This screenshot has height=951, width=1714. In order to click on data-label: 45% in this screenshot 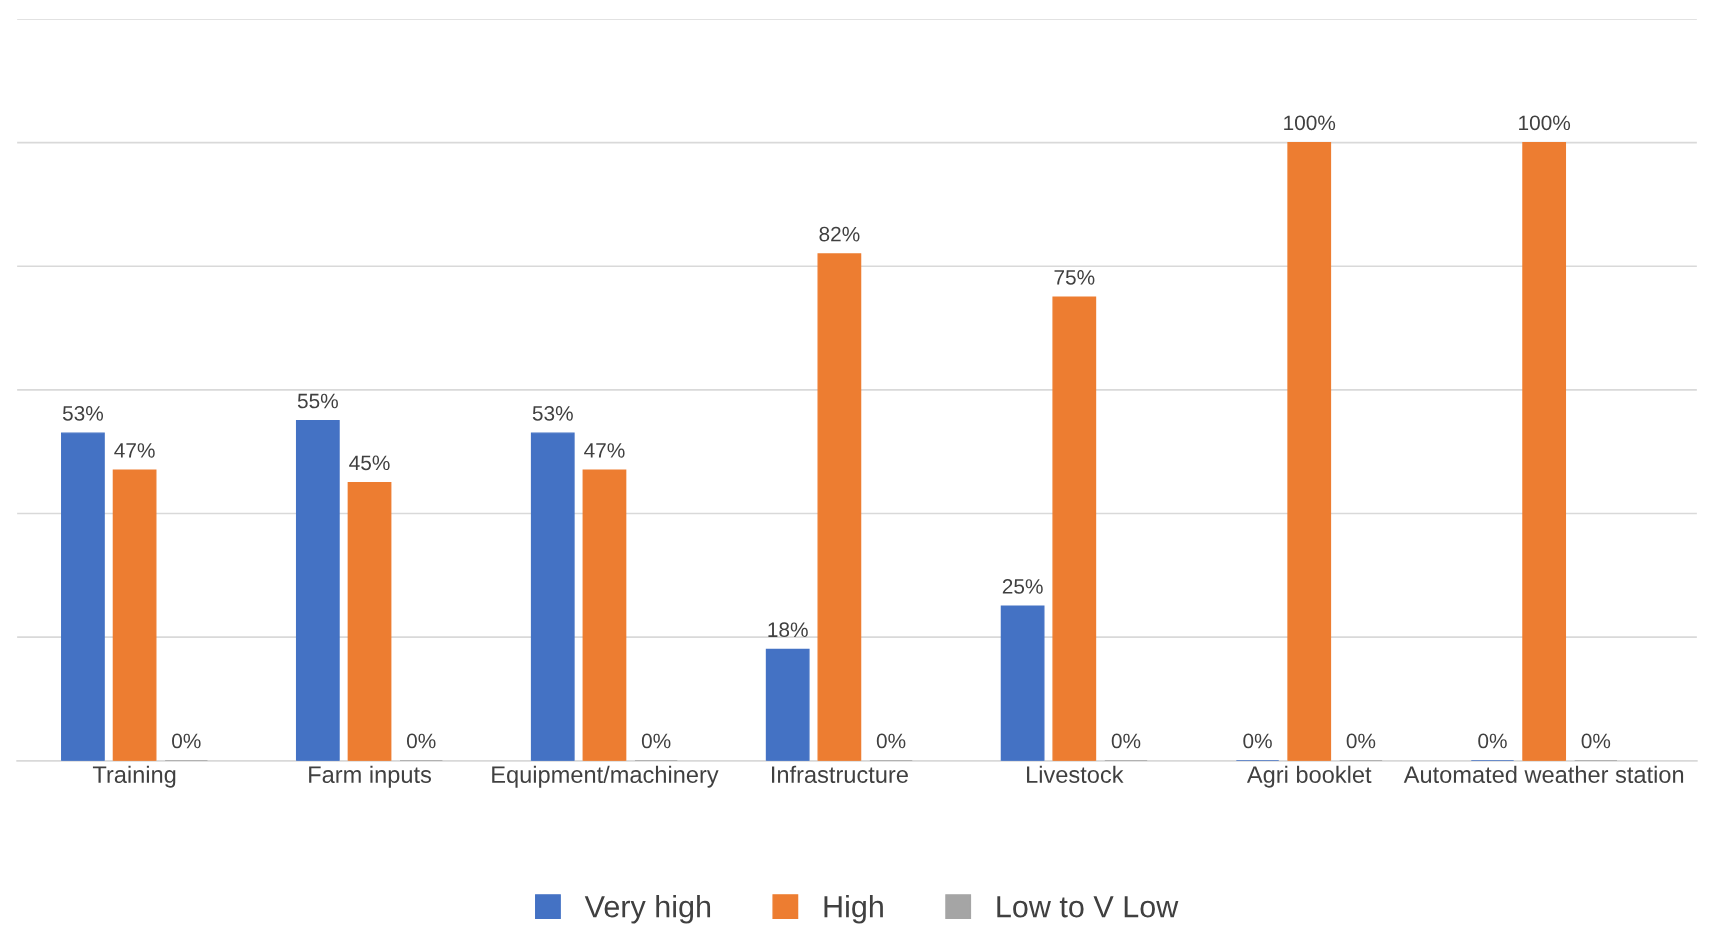, I will do `click(369, 463)`.